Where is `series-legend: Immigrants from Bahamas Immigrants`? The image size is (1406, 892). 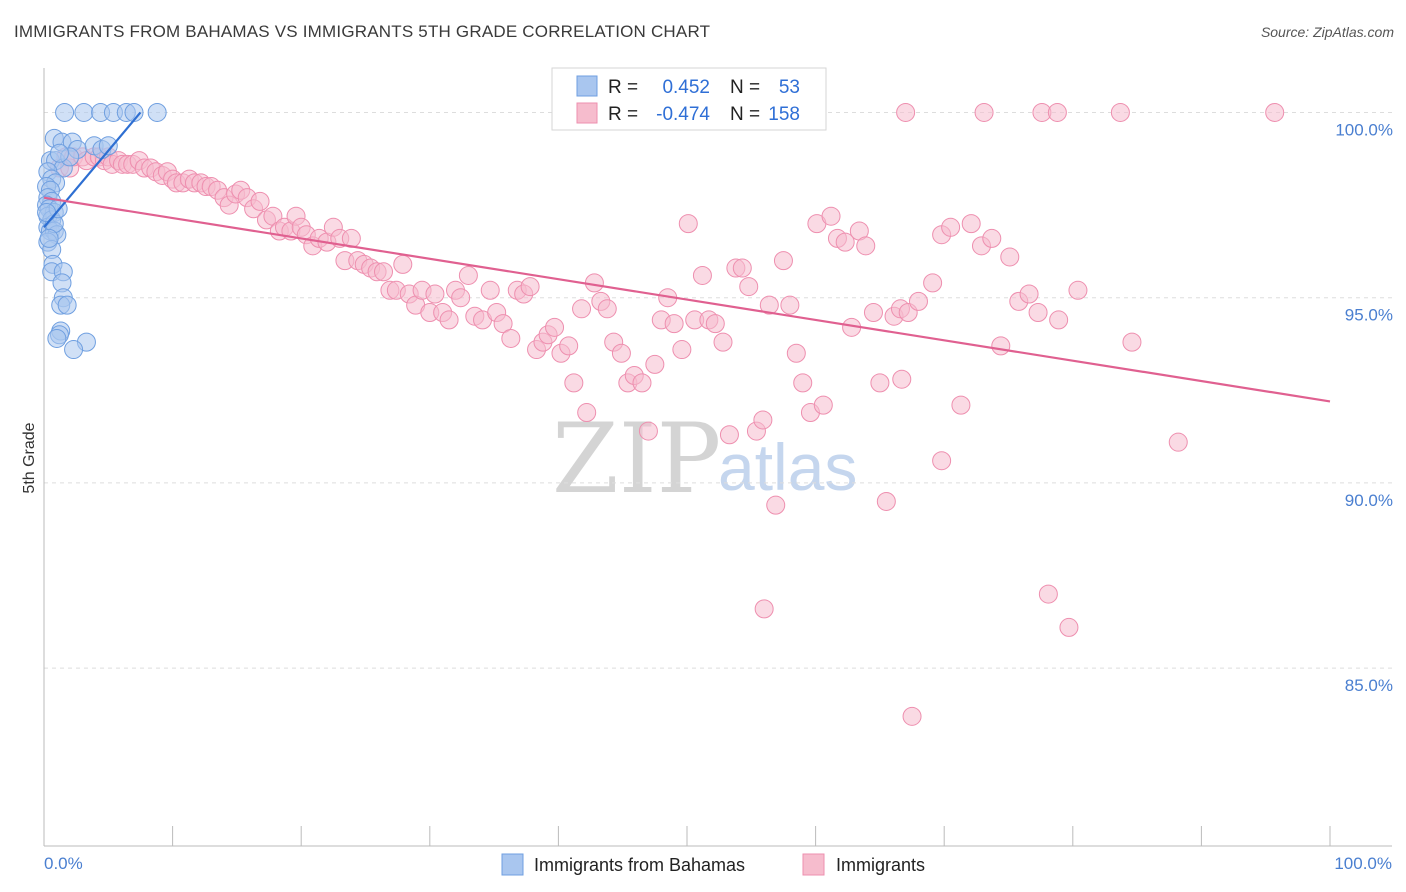 series-legend: Immigrants from Bahamas Immigrants is located at coordinates (713, 864).